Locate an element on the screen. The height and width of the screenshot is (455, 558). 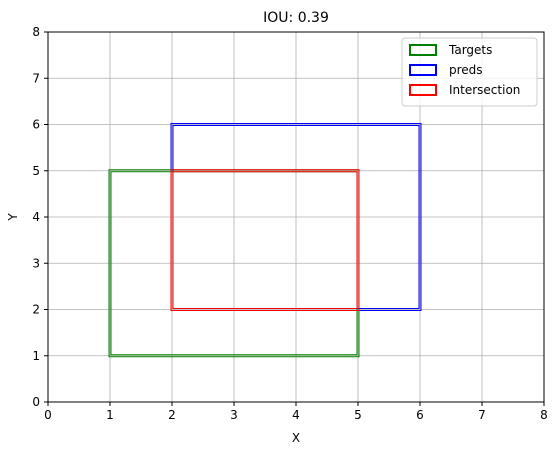
x-axis-ticks: 0 1 2 3 4 5 6 7 8 is located at coordinates (296, 412).